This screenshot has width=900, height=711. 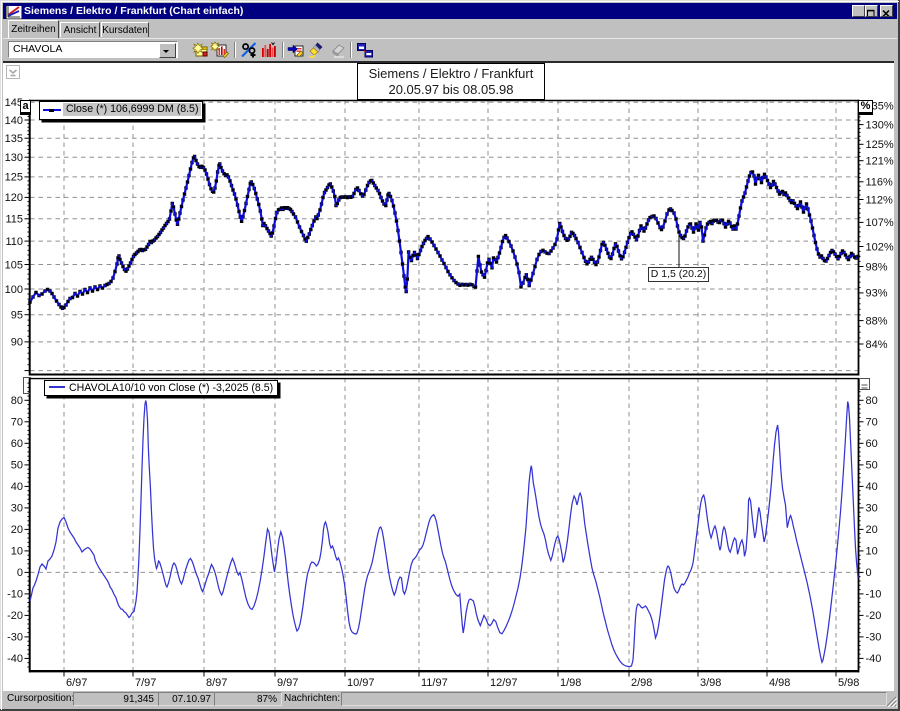 What do you see at coordinates (880, 223) in the screenshot?
I see `svg-text: 107%` at bounding box center [880, 223].